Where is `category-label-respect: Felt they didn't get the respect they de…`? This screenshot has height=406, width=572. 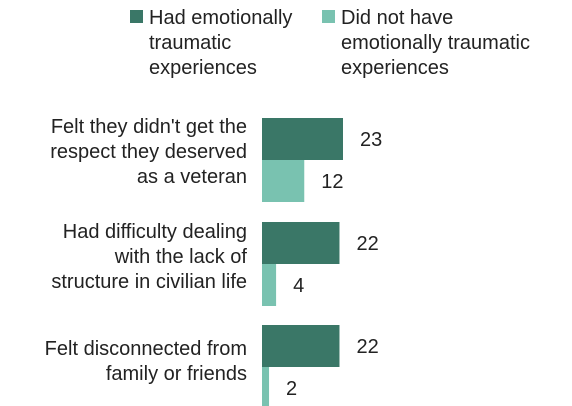 category-label-respect: Felt they didn't get the respect they de… is located at coordinates (148, 152).